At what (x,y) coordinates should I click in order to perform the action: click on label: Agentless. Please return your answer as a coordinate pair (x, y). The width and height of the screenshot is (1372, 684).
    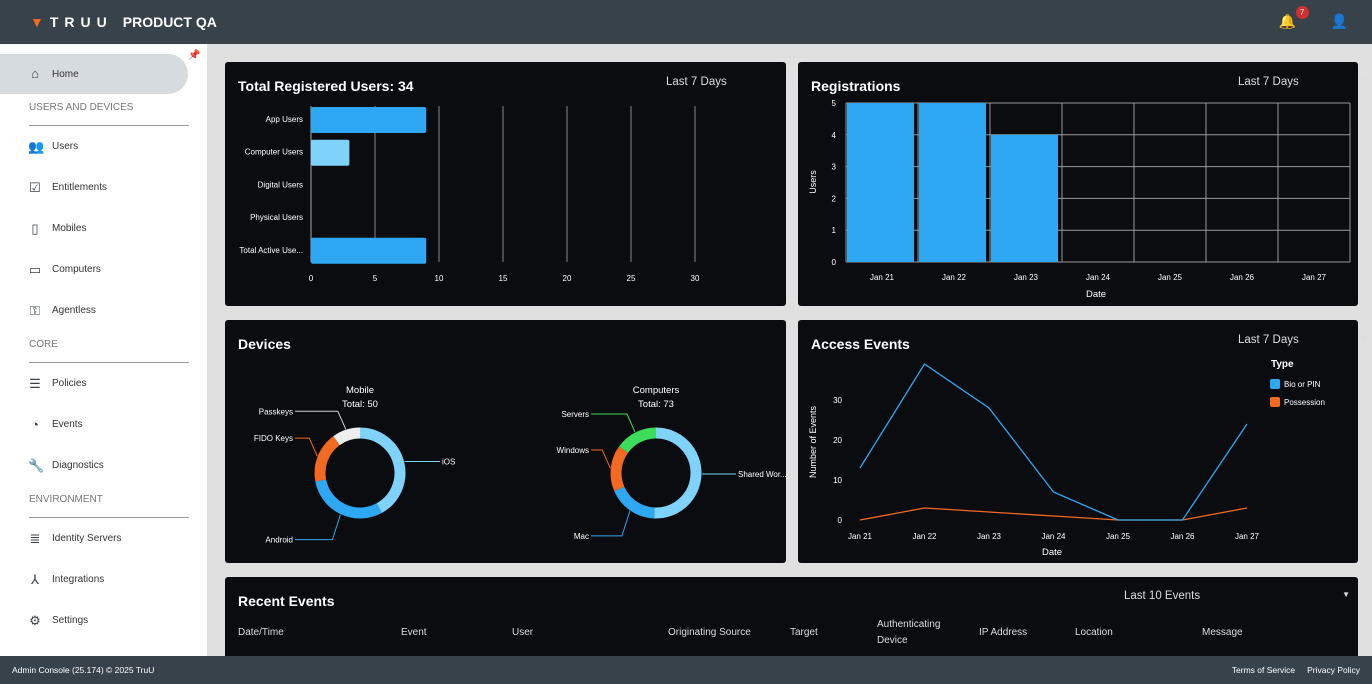
    Looking at the image, I should click on (74, 310).